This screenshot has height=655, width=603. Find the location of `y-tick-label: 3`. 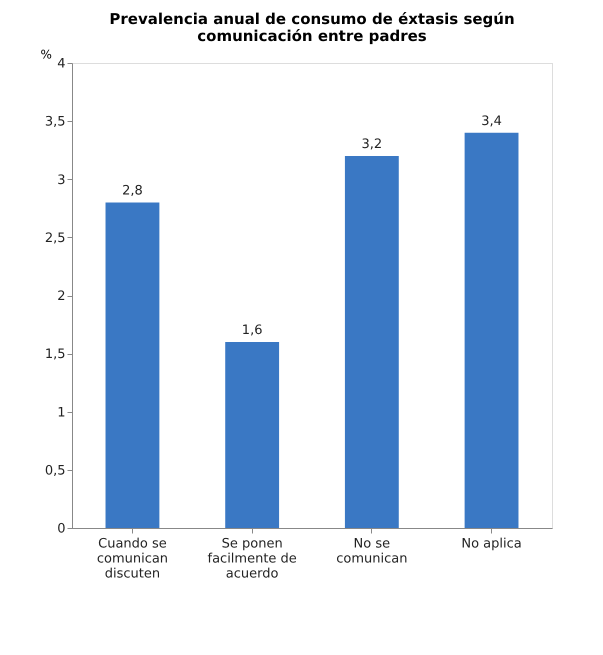

y-tick-label: 3 is located at coordinates (61, 180).